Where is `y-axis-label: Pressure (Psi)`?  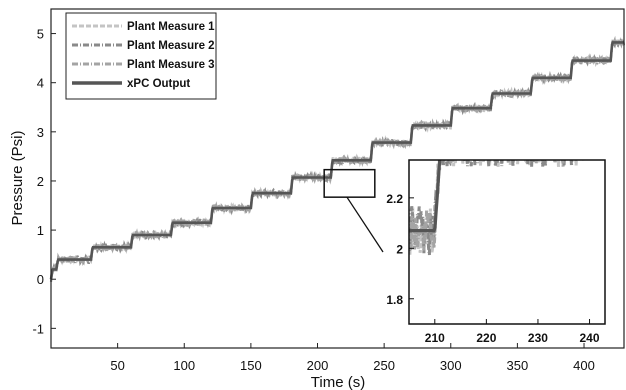 y-axis-label: Pressure (Psi) is located at coordinates (17, 177).